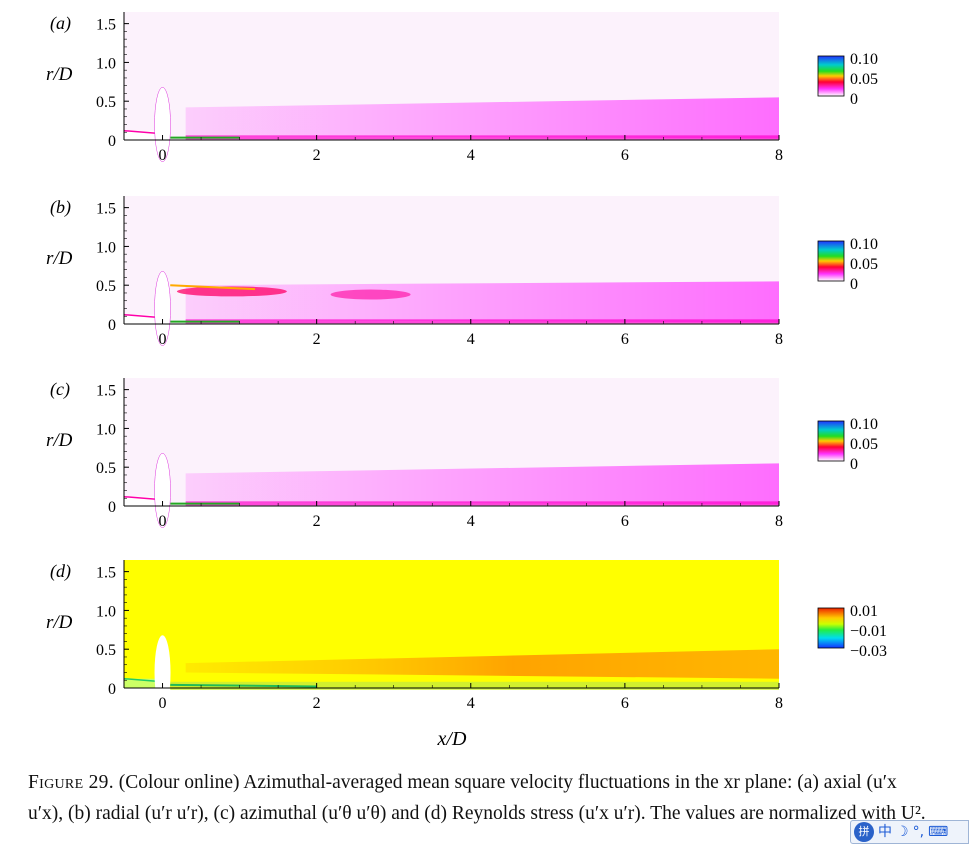 This screenshot has height=851, width=969. What do you see at coordinates (868, 651) in the screenshot?
I see `colorbar-tick-label: −0.03` at bounding box center [868, 651].